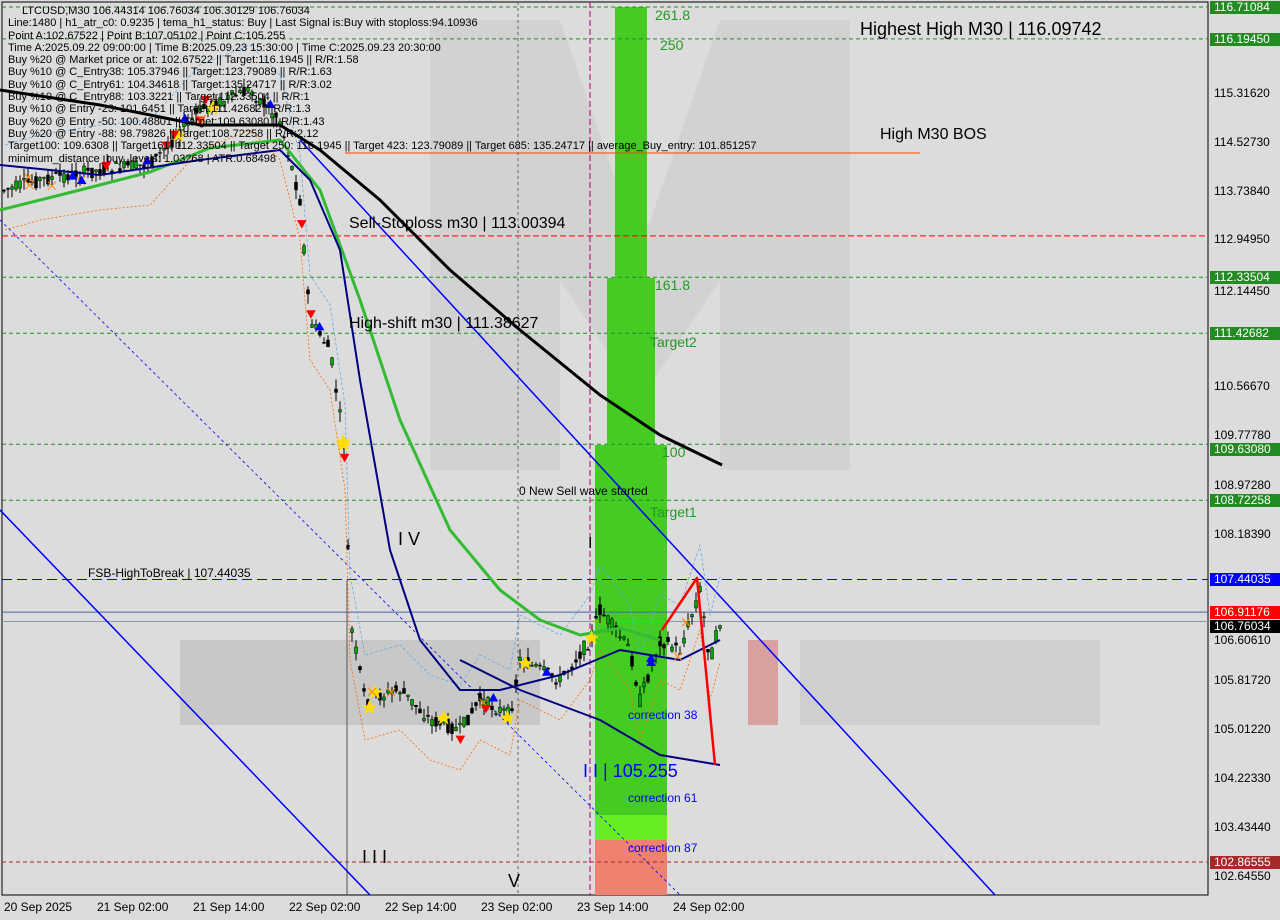 Image resolution: width=1280 pixels, height=920 pixels. What do you see at coordinates (1242, 875) in the screenshot?
I see `price-tick: 102.64550` at bounding box center [1242, 875].